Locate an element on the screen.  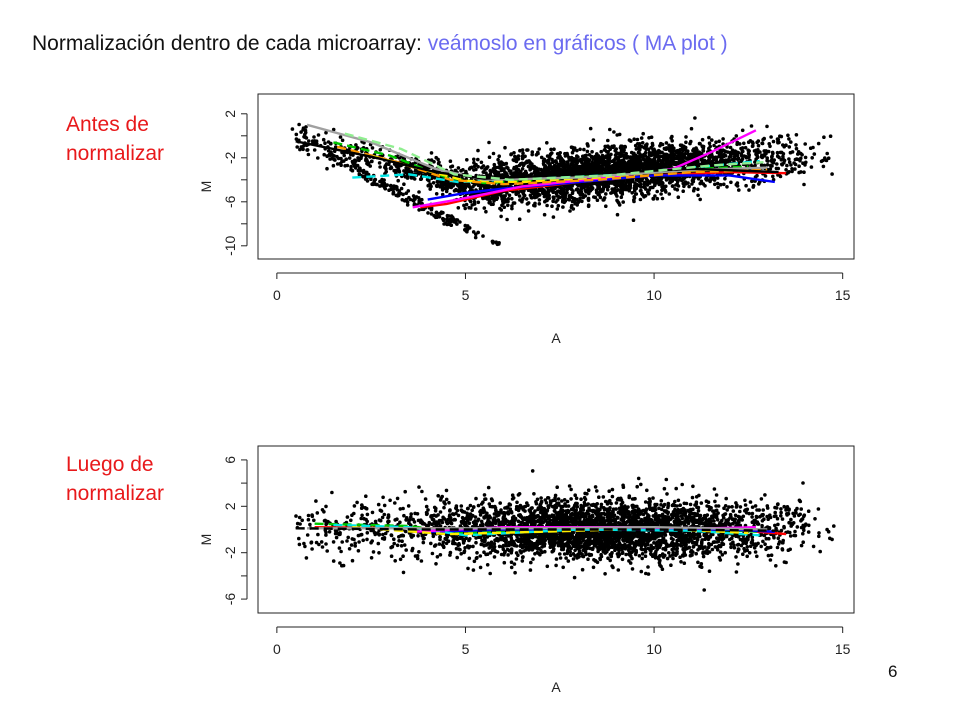
y-tick-label: -6 is located at coordinates (230, 201).